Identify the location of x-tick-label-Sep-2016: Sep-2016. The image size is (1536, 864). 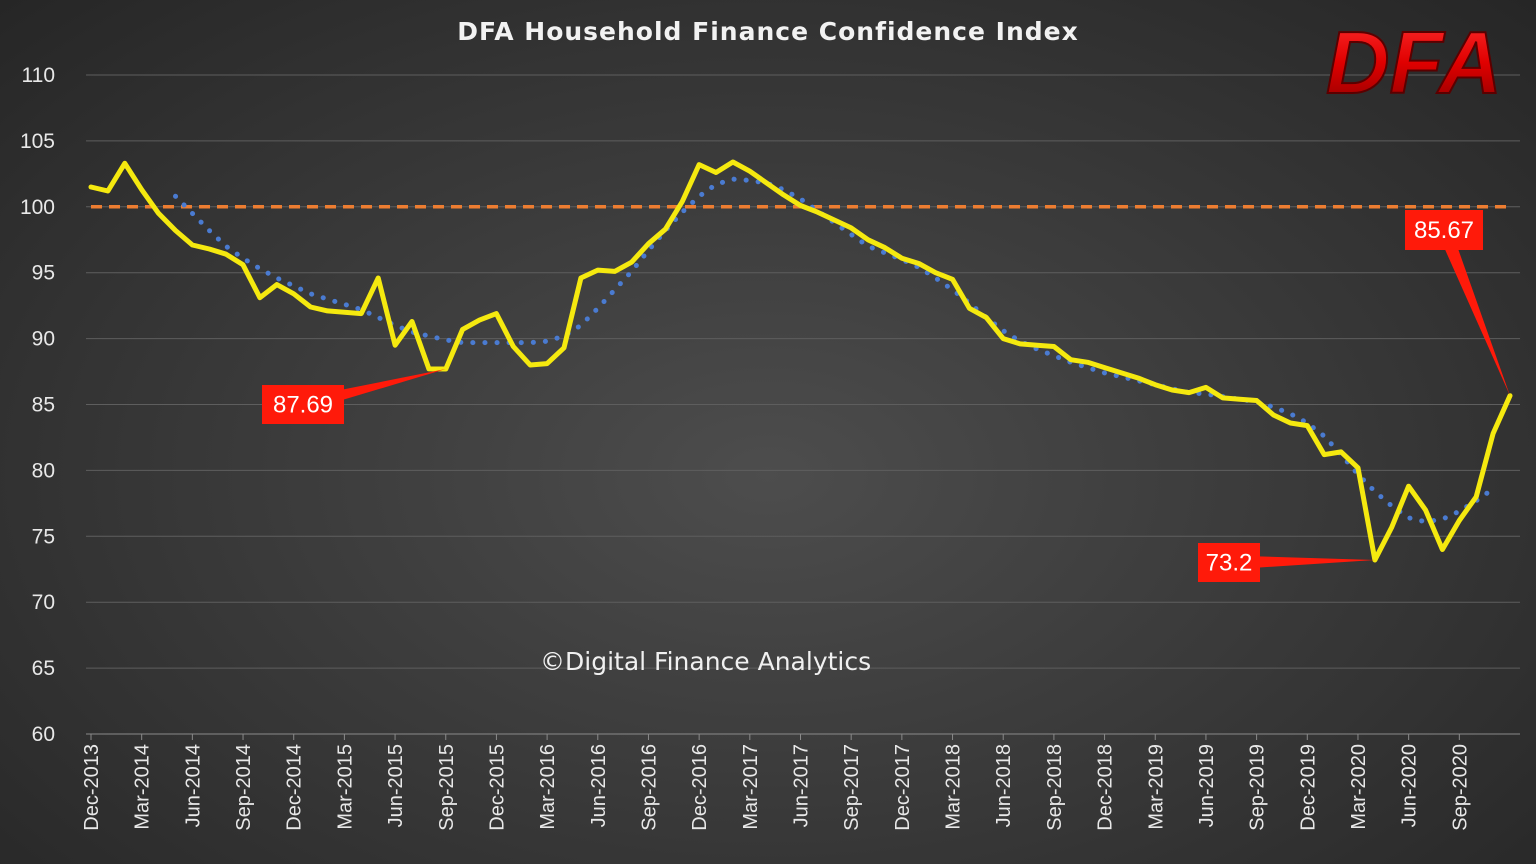
(649, 787).